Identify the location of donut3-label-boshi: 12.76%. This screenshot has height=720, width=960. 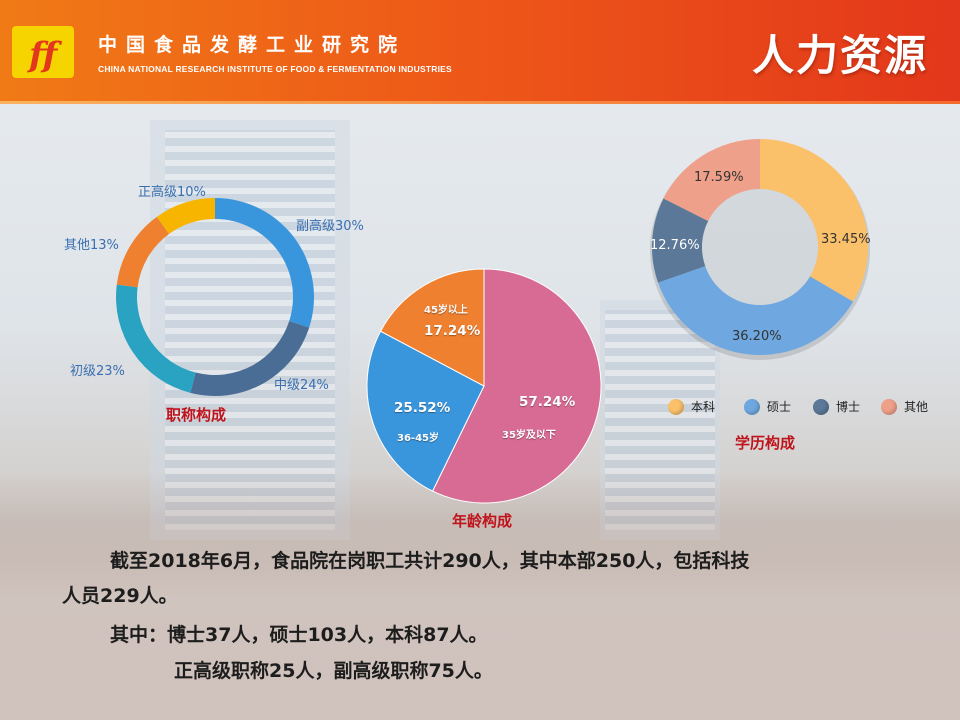
(675, 245).